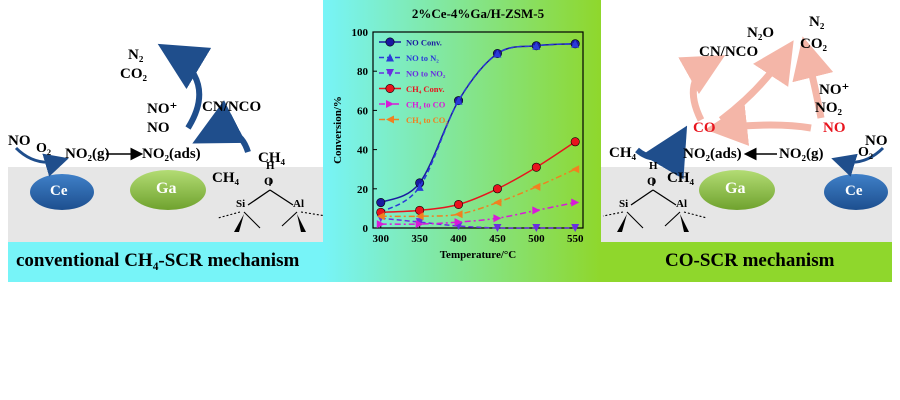  I want to click on label-no2: NO₂, so click(828, 108).